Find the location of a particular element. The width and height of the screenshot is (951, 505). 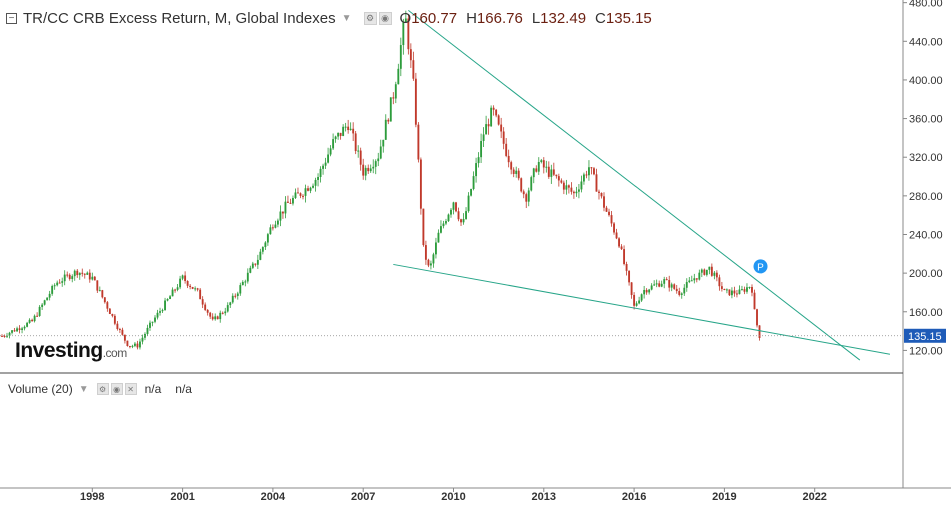

close-value: 135.15 is located at coordinates (628, 18).